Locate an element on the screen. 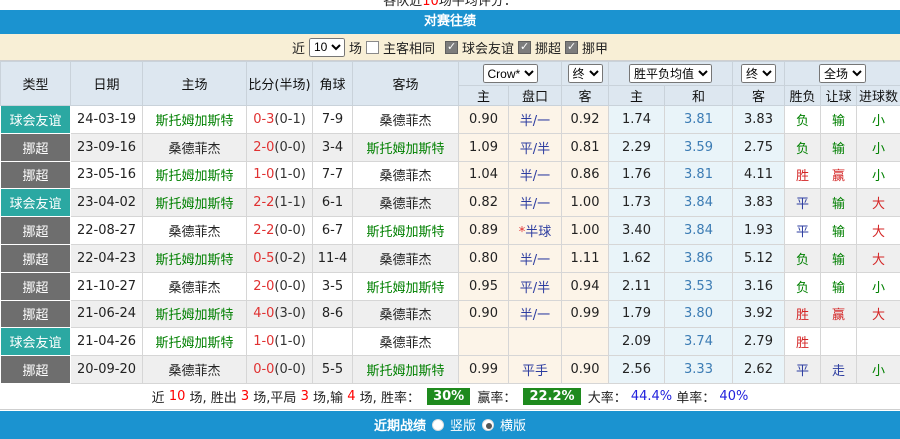 The width and height of the screenshot is (900, 439). handicap-value: 半/一 is located at coordinates (535, 176).